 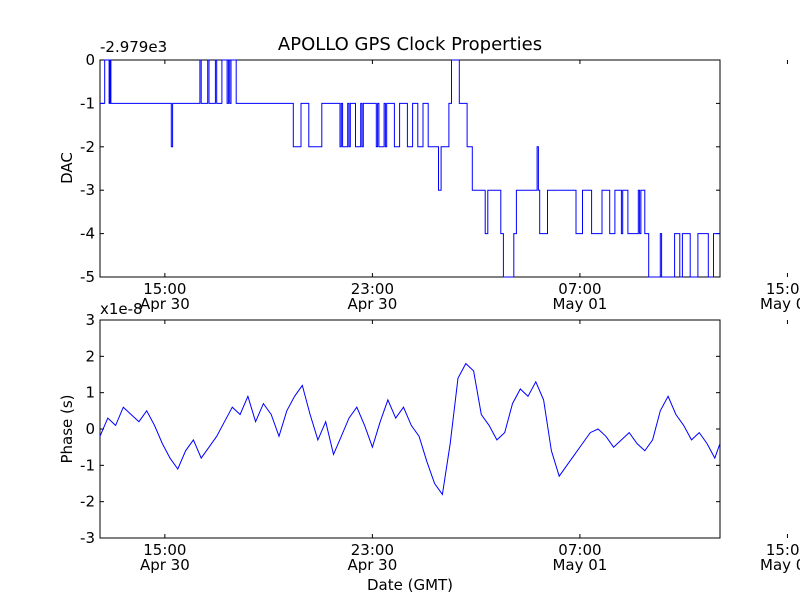 What do you see at coordinates (87, 147) in the screenshot?
I see `dac-ytick-label: -2` at bounding box center [87, 147].